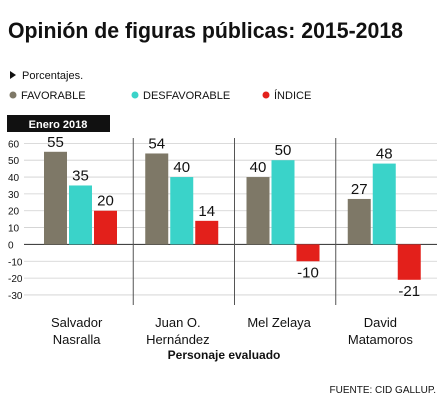 The width and height of the screenshot is (442, 400). What do you see at coordinates (181, 167) in the screenshot?
I see `data-label-1-1: 40` at bounding box center [181, 167].